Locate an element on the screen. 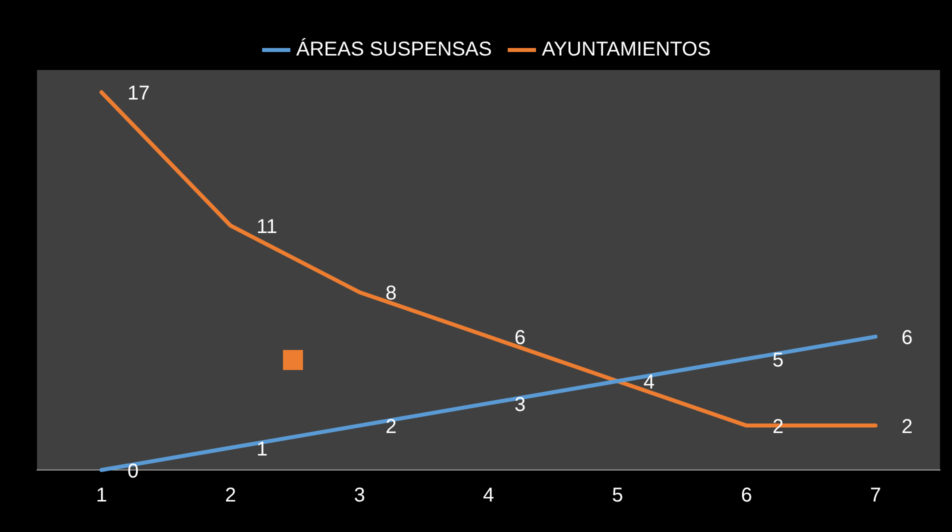 This screenshot has width=952, height=532. x-tick-label: 5 is located at coordinates (618, 495).